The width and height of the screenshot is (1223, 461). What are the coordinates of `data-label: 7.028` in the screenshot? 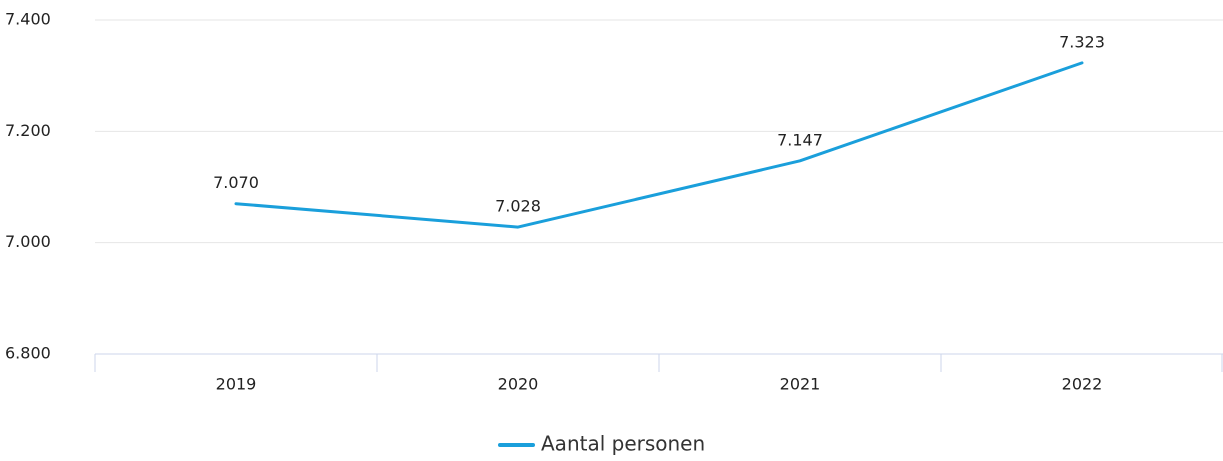 It's located at (518, 206).